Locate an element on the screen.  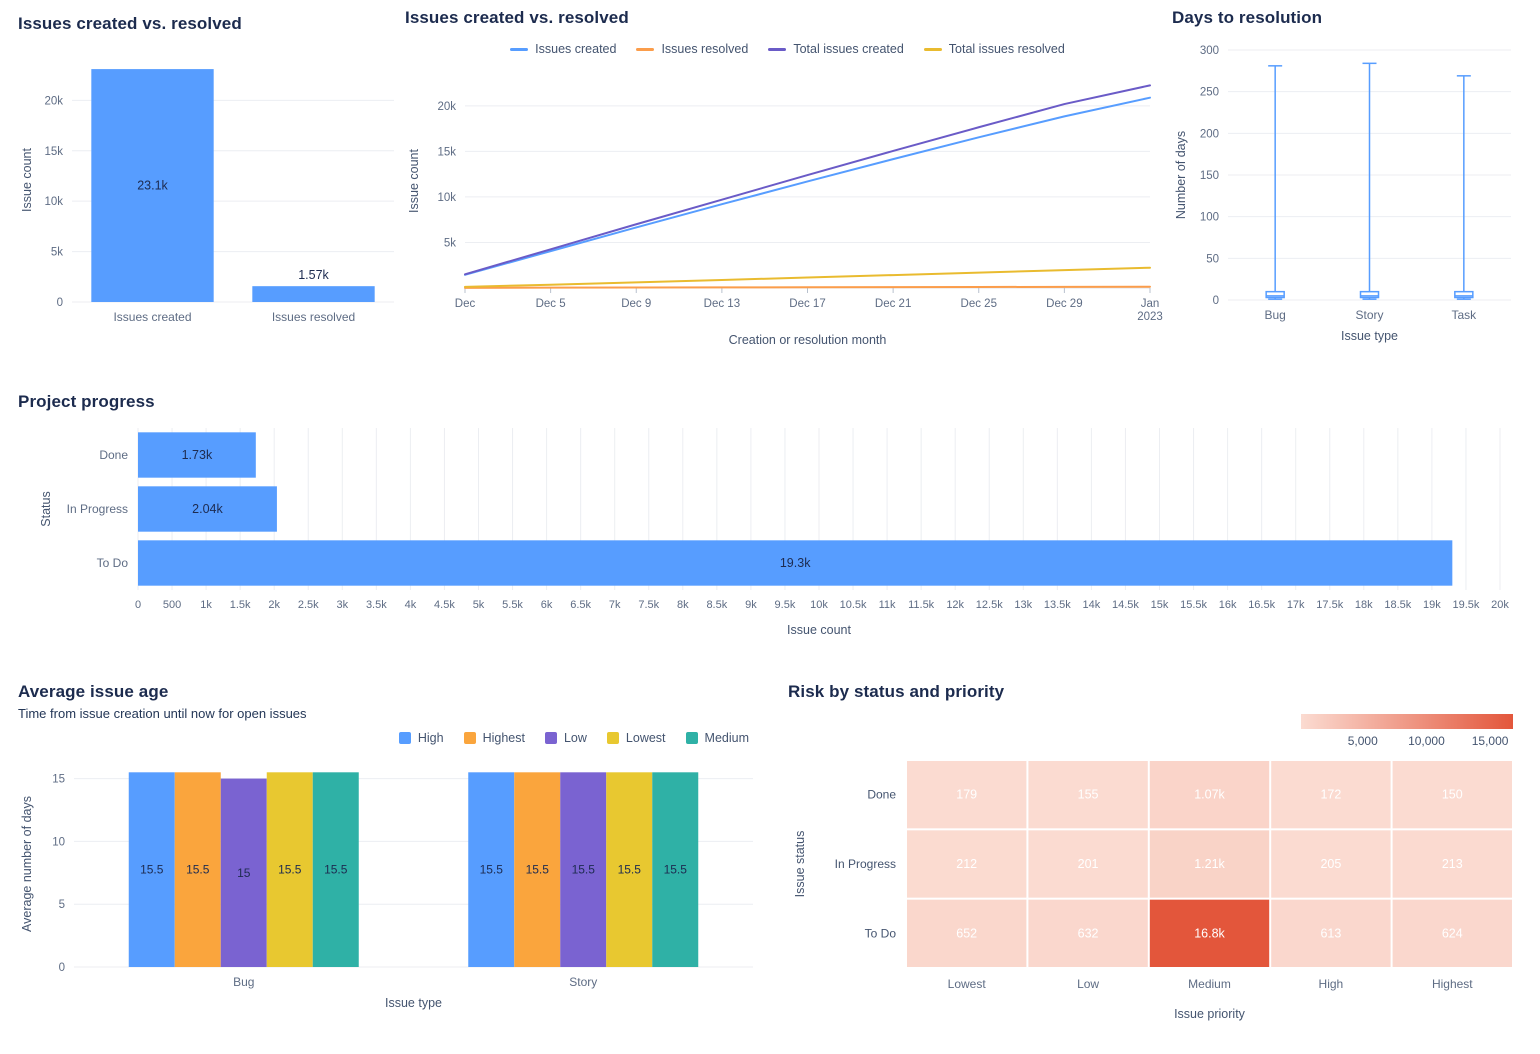
bar-bug-highest is located at coordinates (197, 869).